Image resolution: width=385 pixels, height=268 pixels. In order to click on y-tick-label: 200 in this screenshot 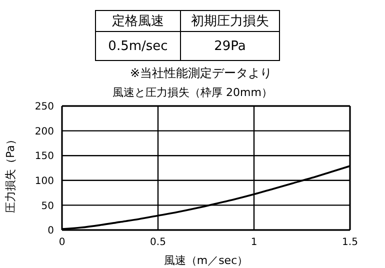, I will do `click(44, 132)`.